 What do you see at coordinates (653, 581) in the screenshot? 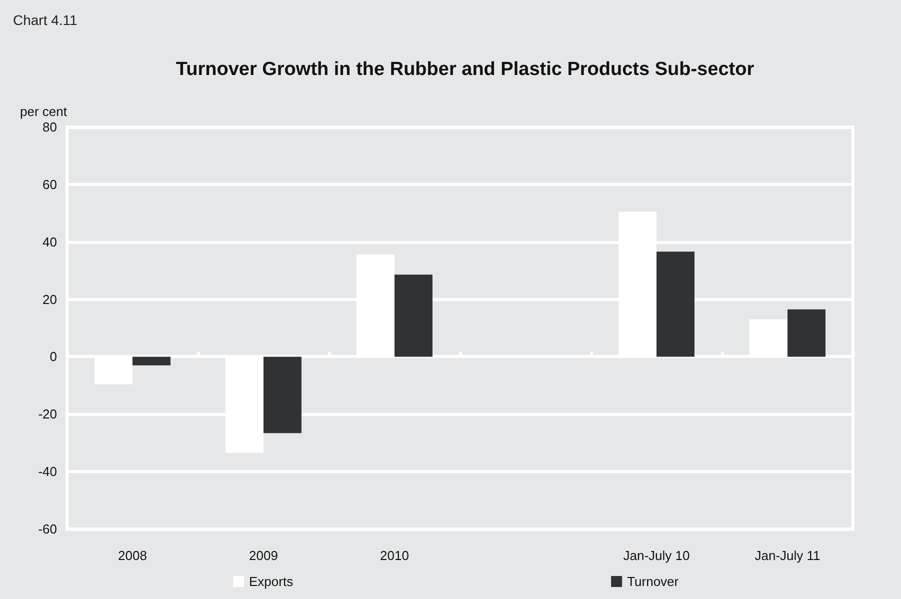
I see `legend-label: Turnover` at bounding box center [653, 581].